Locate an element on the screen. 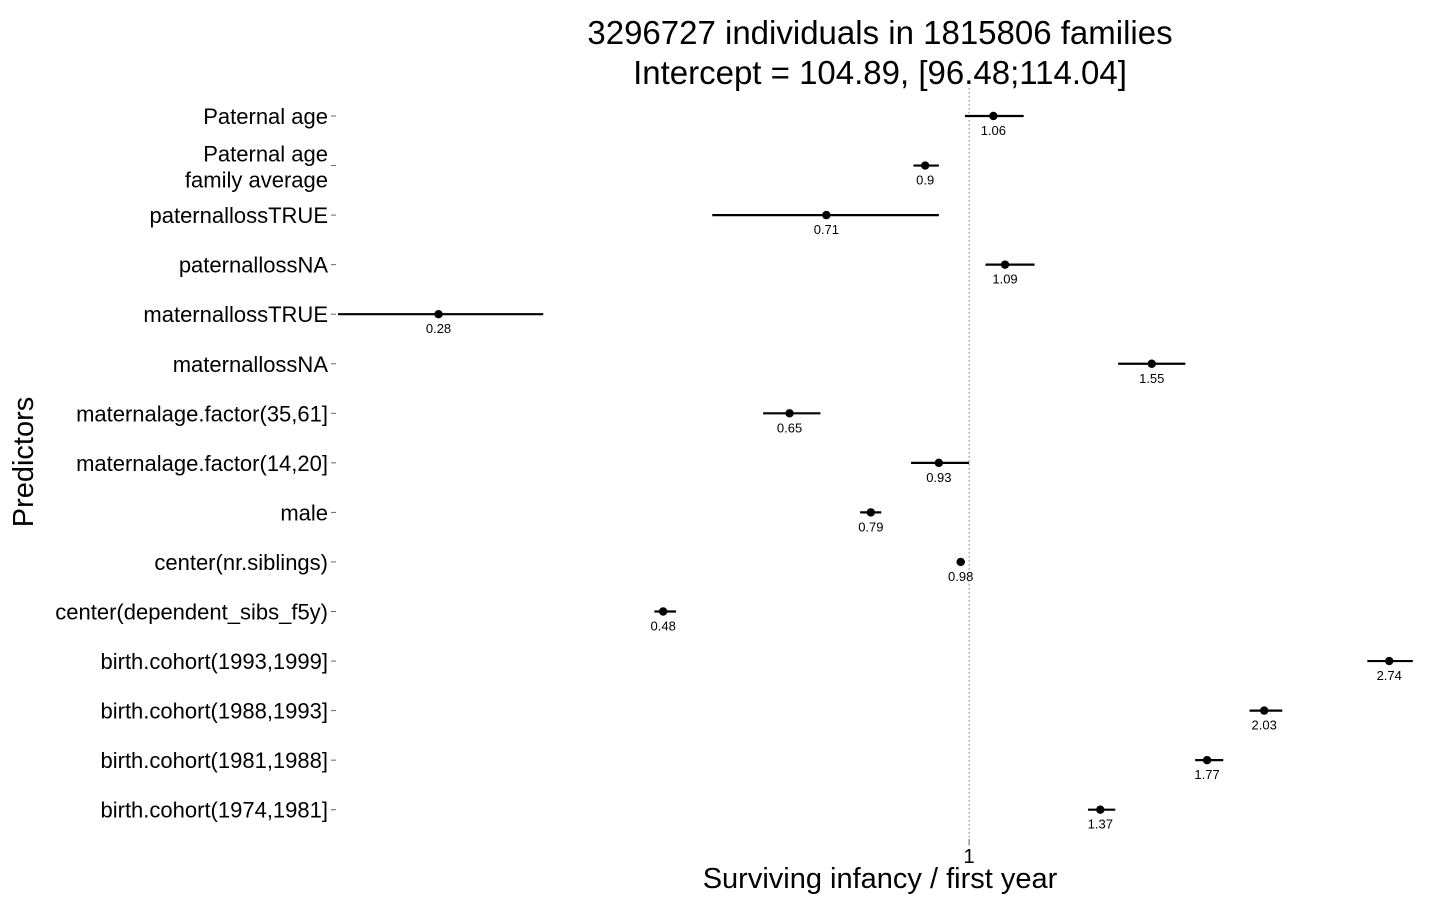  y-tick-label: center(dependent_sibs_f5y) is located at coordinates (191, 612).